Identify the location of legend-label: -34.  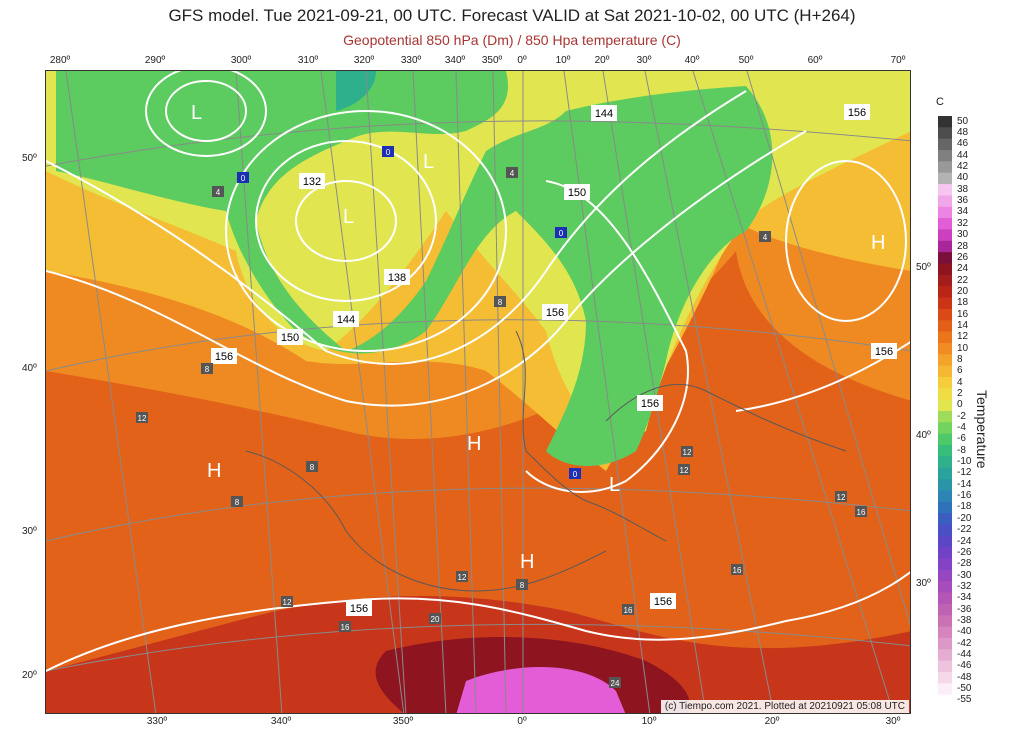
(964, 598).